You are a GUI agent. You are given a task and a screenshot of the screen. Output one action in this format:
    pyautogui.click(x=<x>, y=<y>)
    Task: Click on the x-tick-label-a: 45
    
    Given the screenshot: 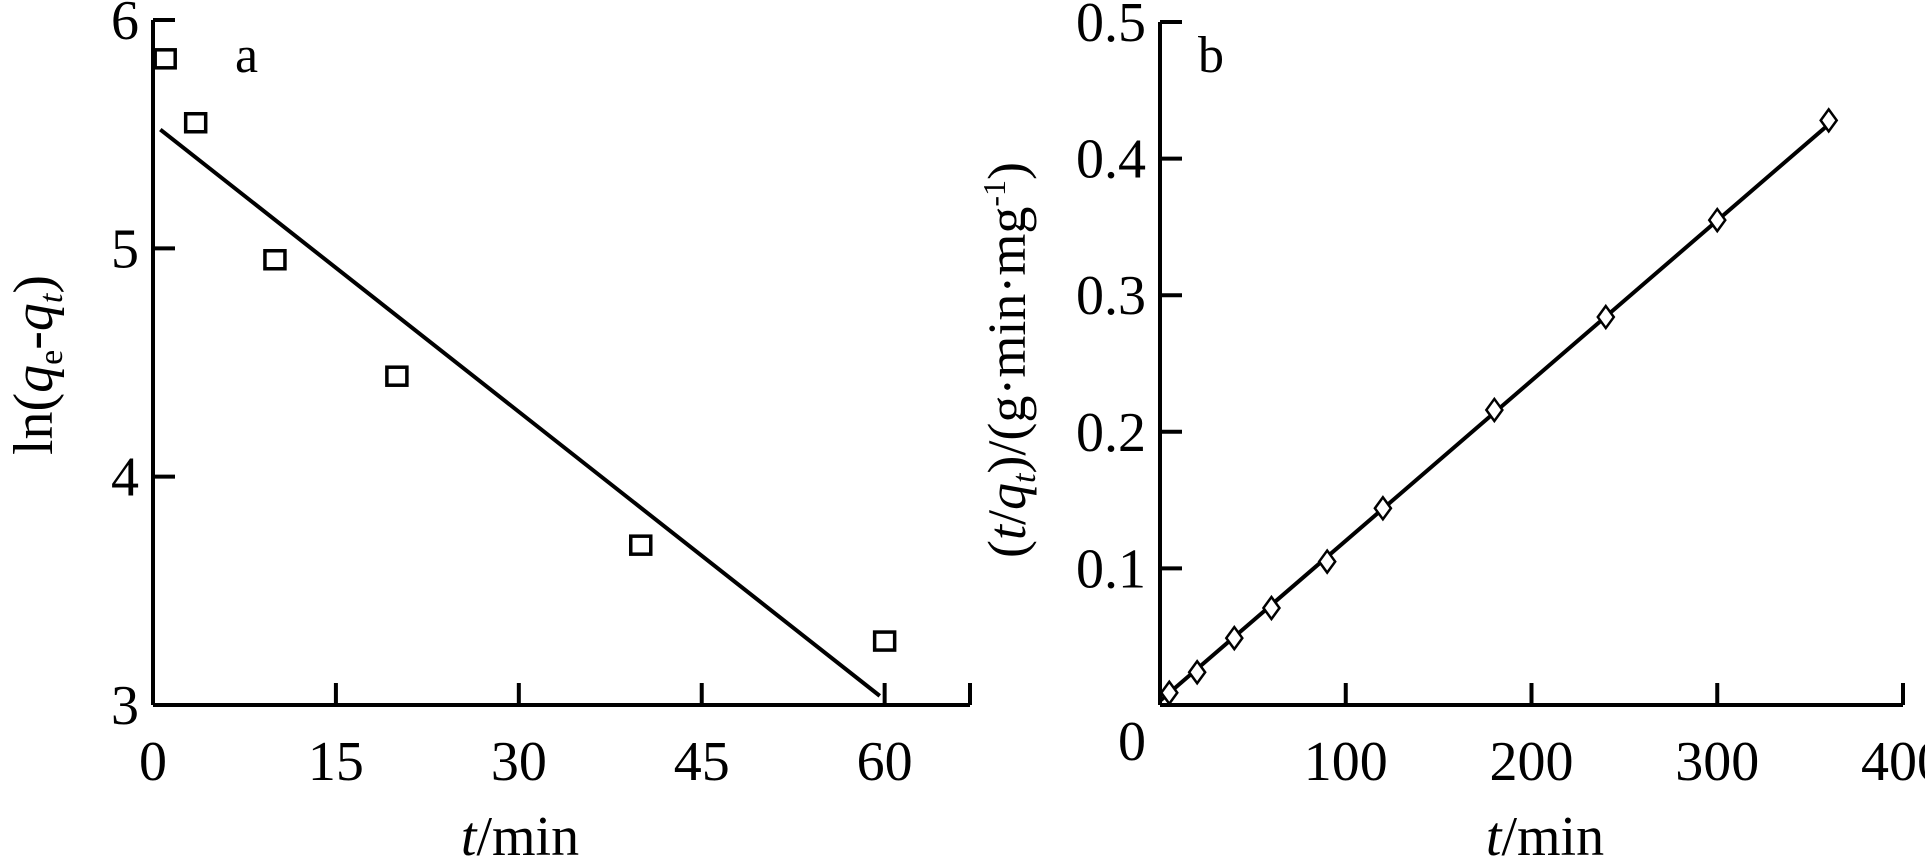 What is the action you would take?
    pyautogui.click(x=702, y=762)
    